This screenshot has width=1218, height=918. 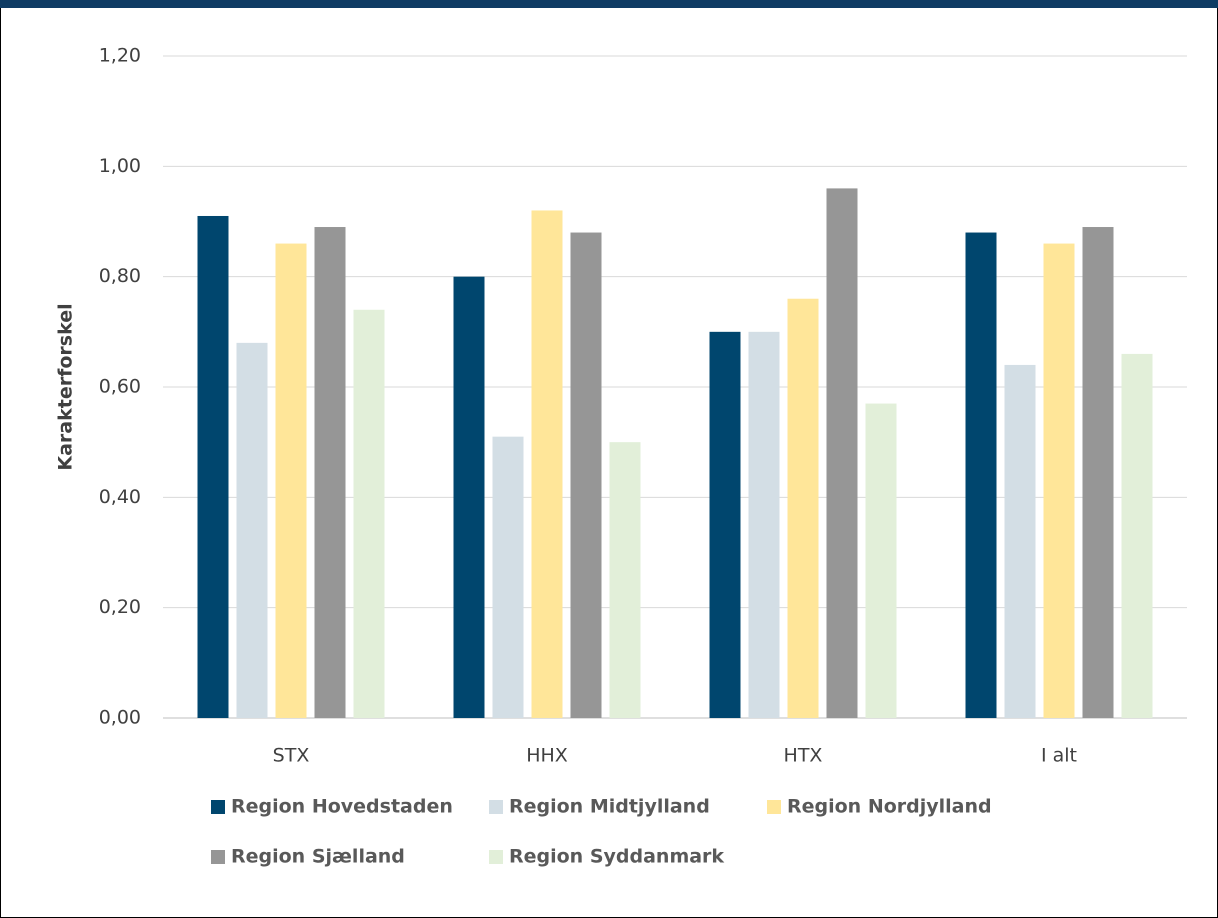 I want to click on legend-label: Region Midtjylland, so click(x=609, y=807).